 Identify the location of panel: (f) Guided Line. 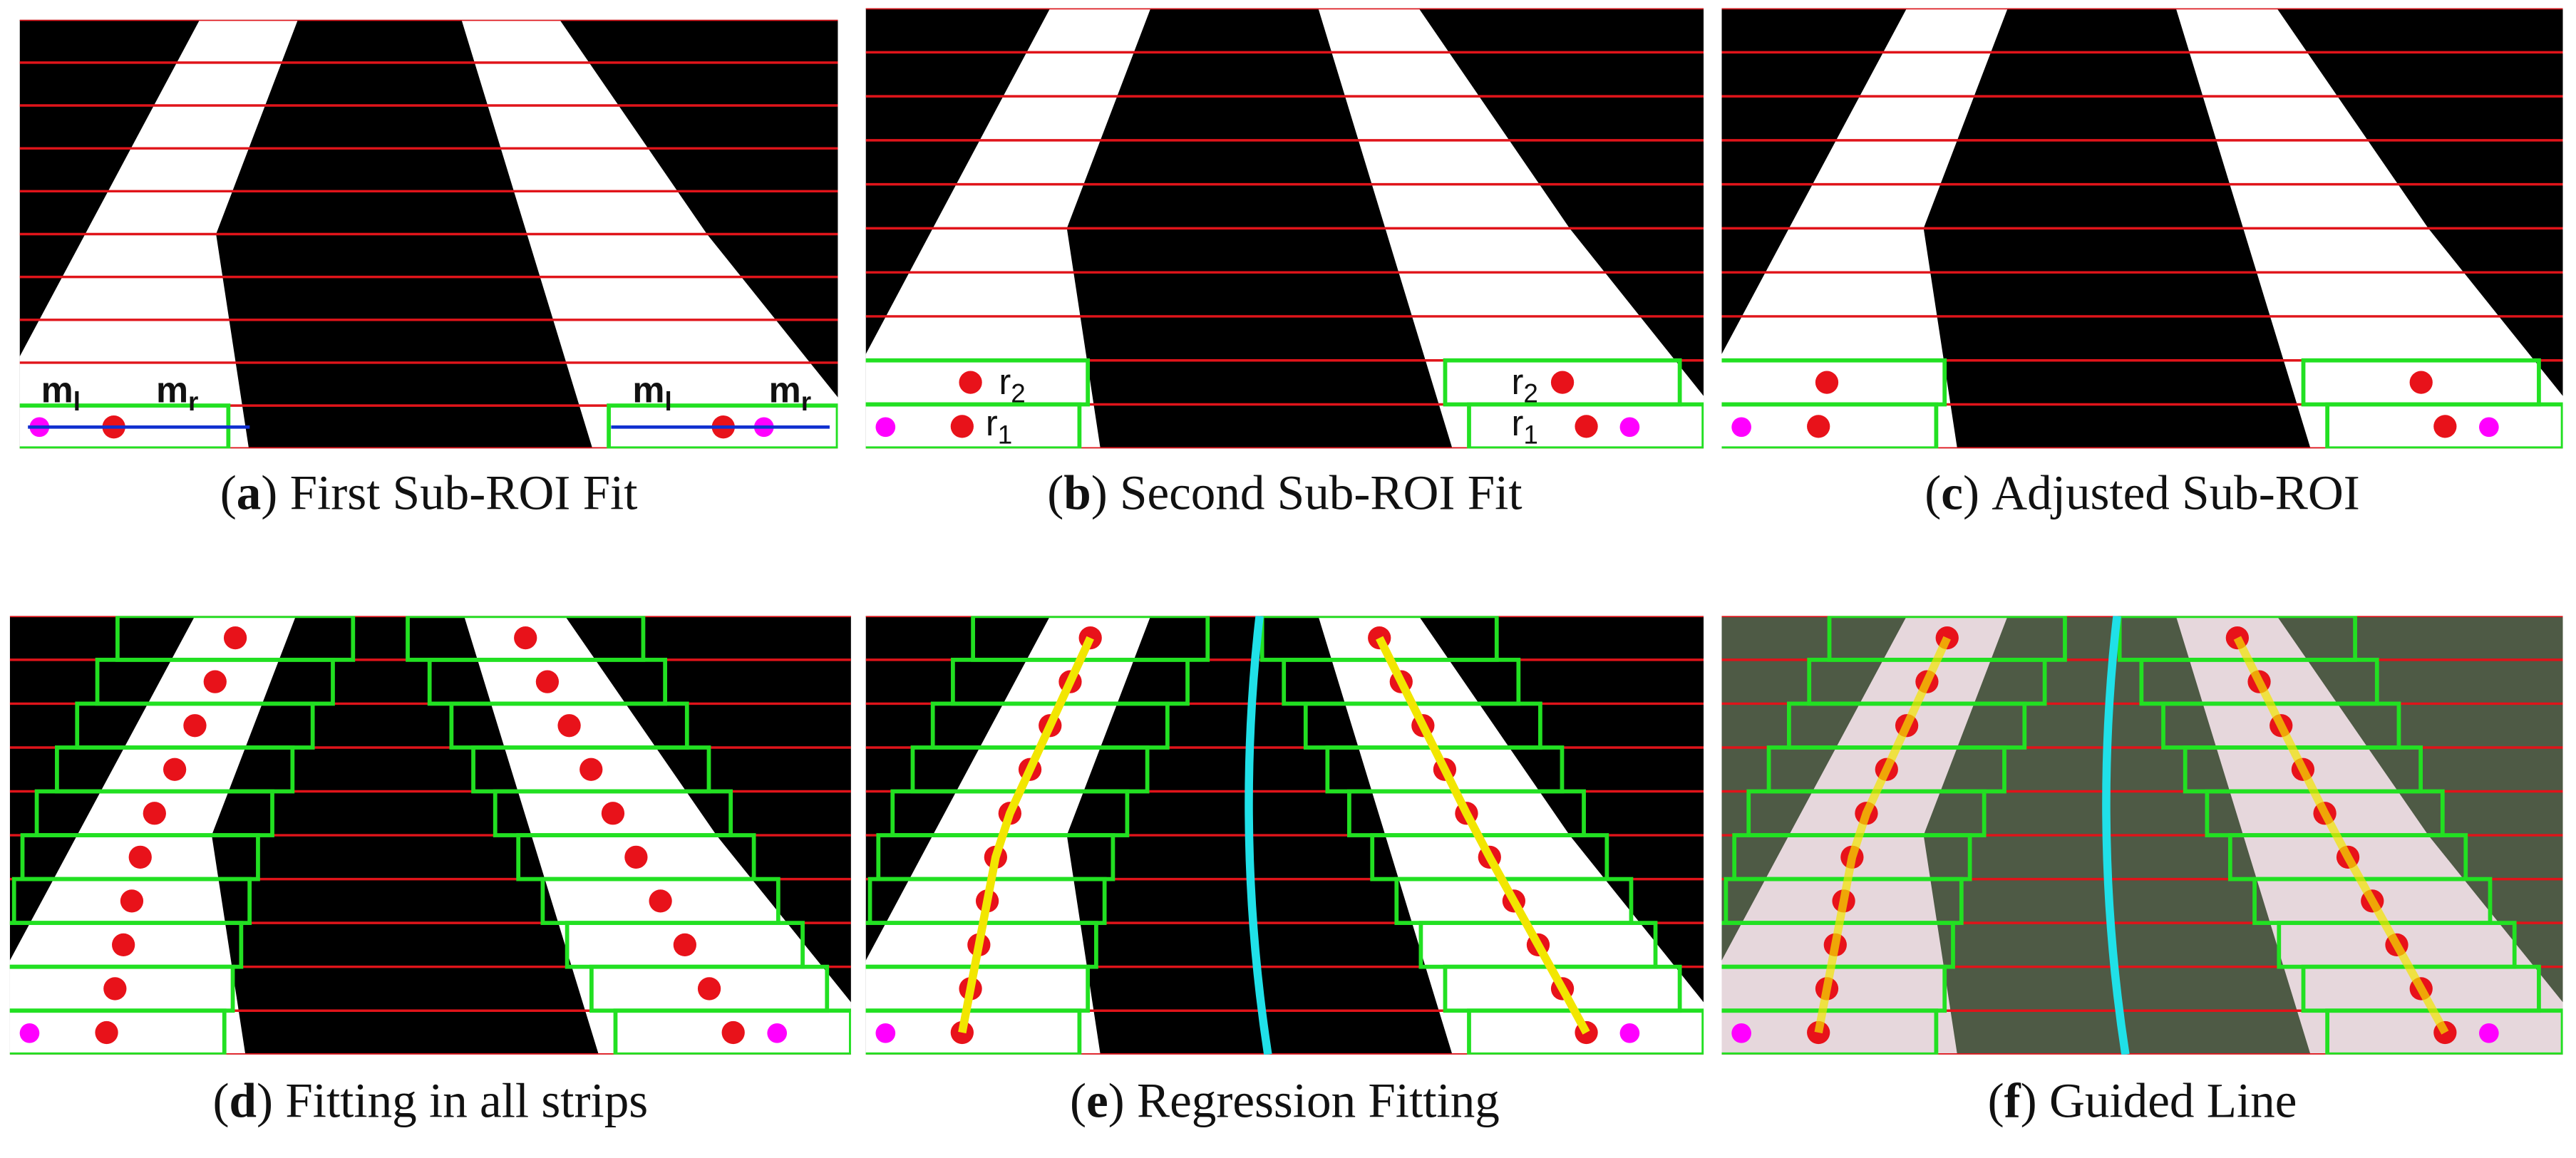
(2142, 871).